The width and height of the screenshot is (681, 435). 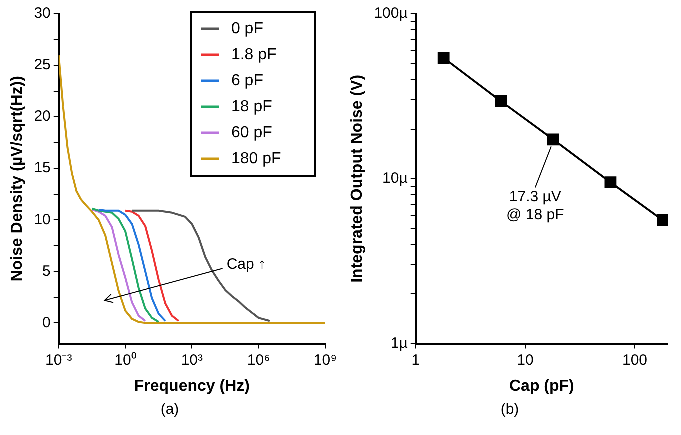 I want to click on annotation: Cap ↑, so click(x=246, y=264).